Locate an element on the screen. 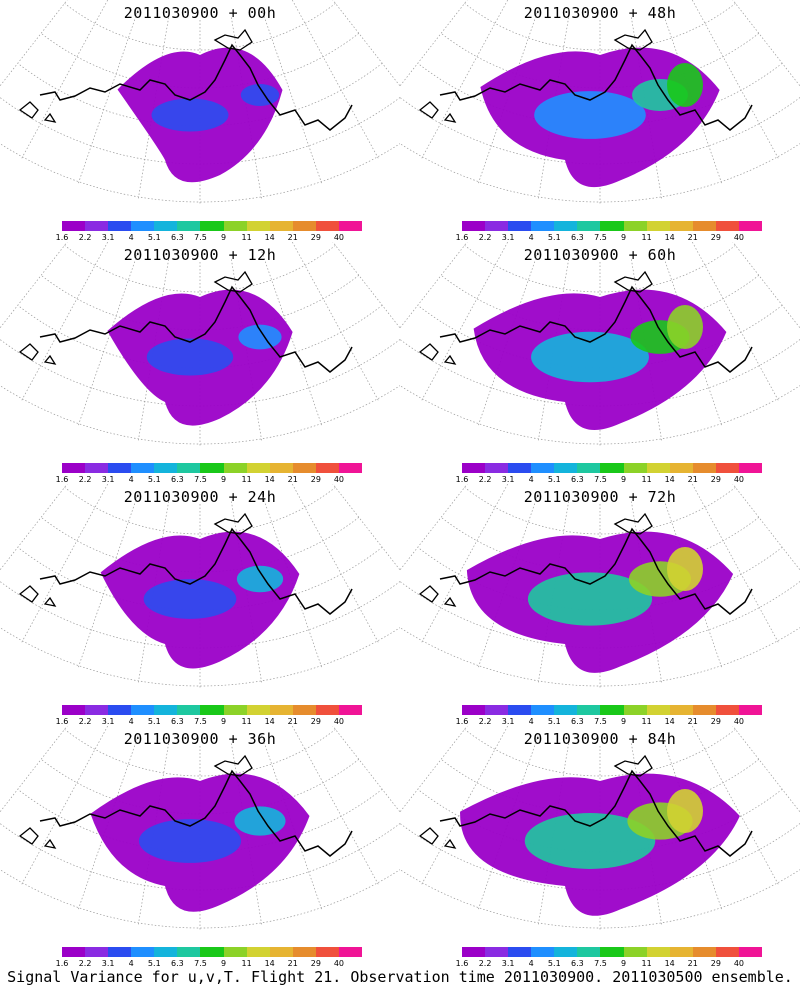  variance-region-mid is located at coordinates (590, 841).